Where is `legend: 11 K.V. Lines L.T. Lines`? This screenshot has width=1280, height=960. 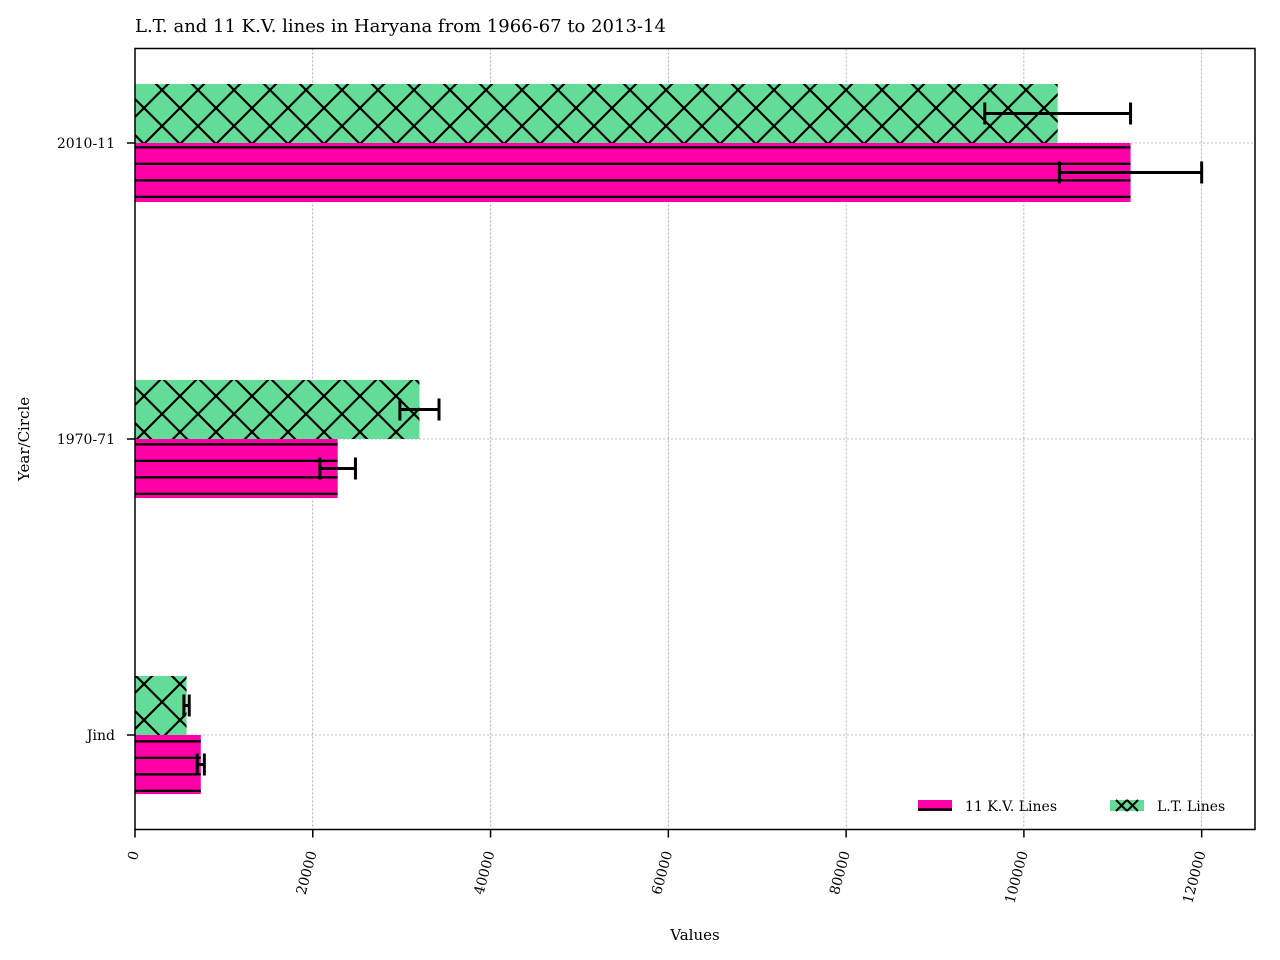 legend: 11 K.V. Lines L.T. Lines is located at coordinates (1071, 807).